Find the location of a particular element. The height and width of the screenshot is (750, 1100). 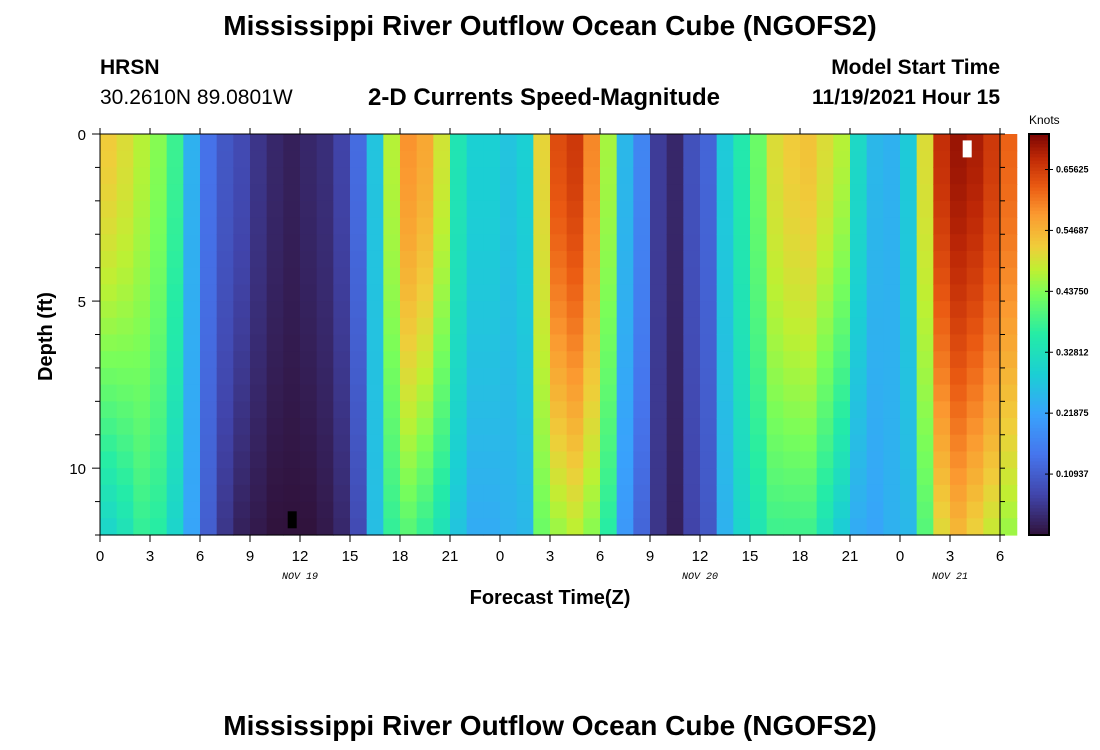

date-label: NOV 20 is located at coordinates (700, 577).